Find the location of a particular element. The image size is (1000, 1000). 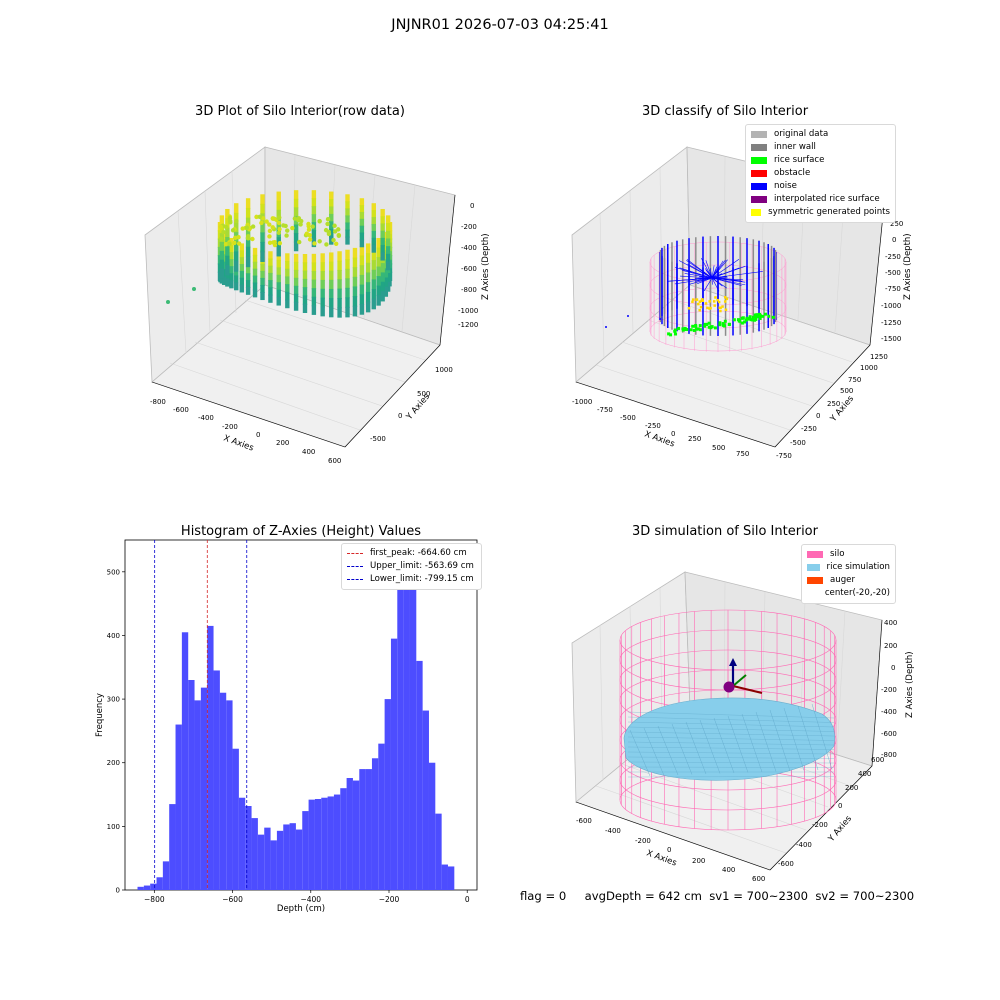

p1-y-tick: 1000 is located at coordinates (444, 370).